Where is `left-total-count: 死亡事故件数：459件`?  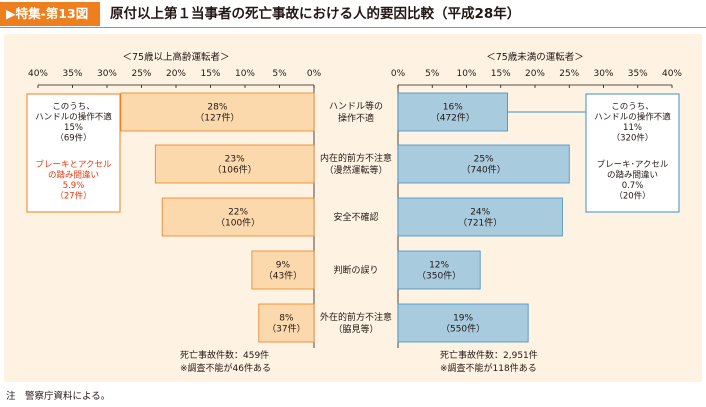 left-total-count: 死亡事故件数：459件 is located at coordinates (224, 355).